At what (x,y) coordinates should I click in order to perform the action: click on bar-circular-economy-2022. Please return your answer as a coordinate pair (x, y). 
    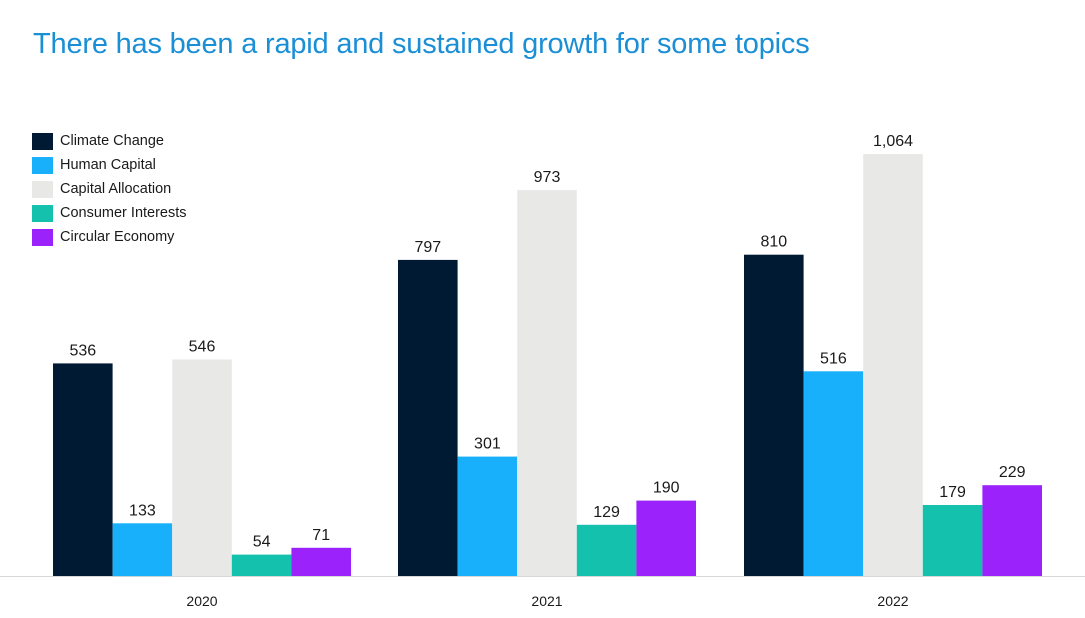
    Looking at the image, I should click on (1012, 530).